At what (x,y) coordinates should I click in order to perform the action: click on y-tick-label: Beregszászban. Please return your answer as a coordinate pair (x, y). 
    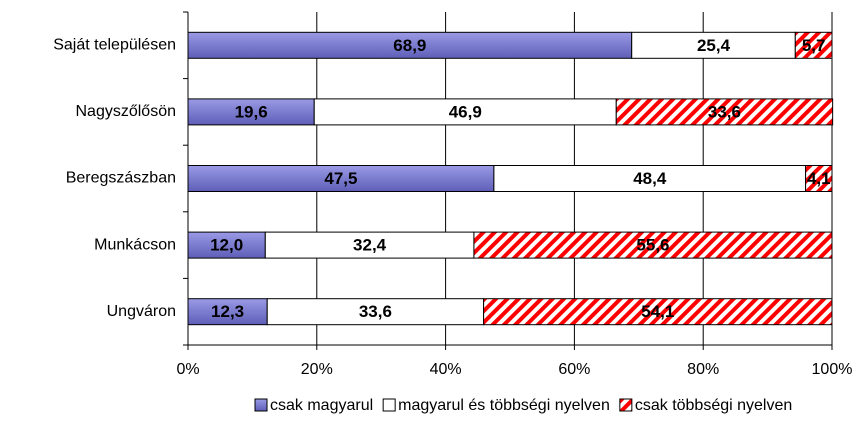
    Looking at the image, I should click on (121, 178).